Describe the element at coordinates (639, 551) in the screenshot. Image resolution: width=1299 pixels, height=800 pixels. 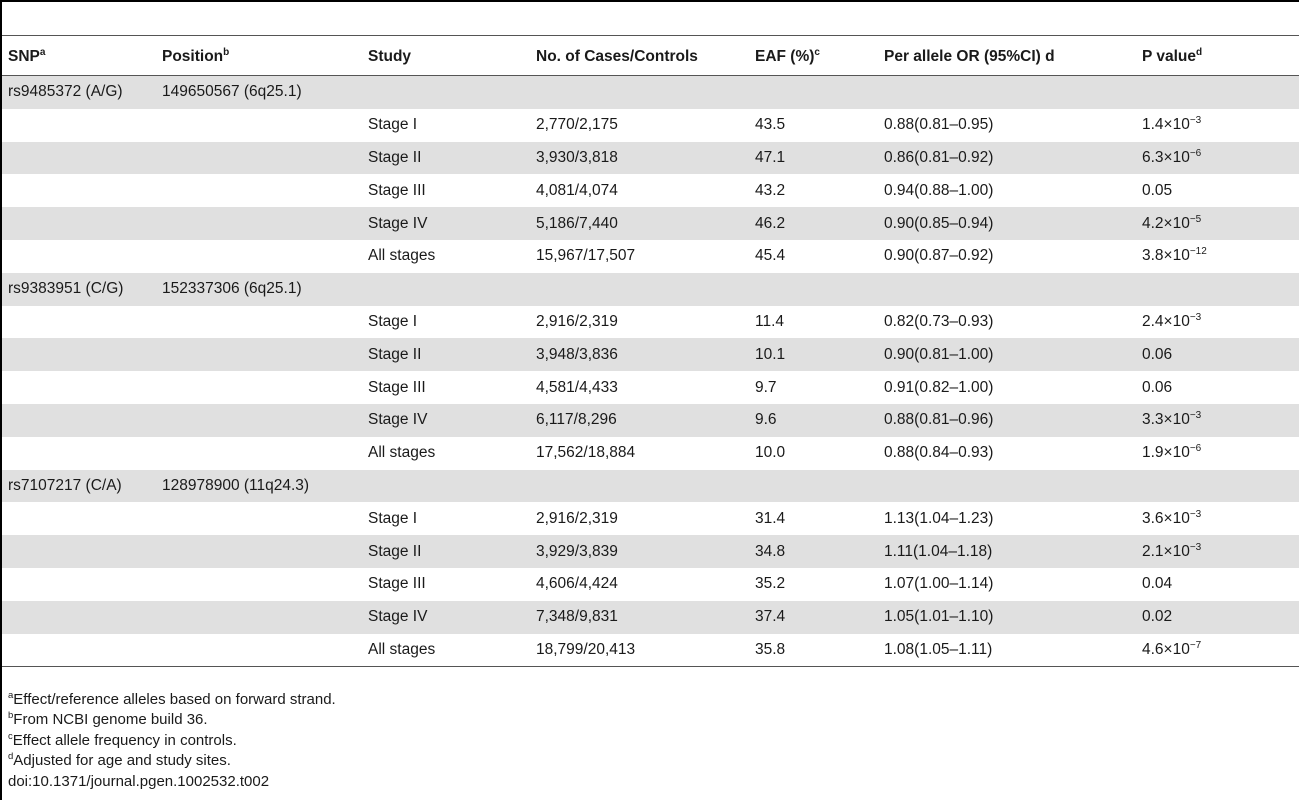
I see `cases-controls-cell: 3,929/3,839` at that location.